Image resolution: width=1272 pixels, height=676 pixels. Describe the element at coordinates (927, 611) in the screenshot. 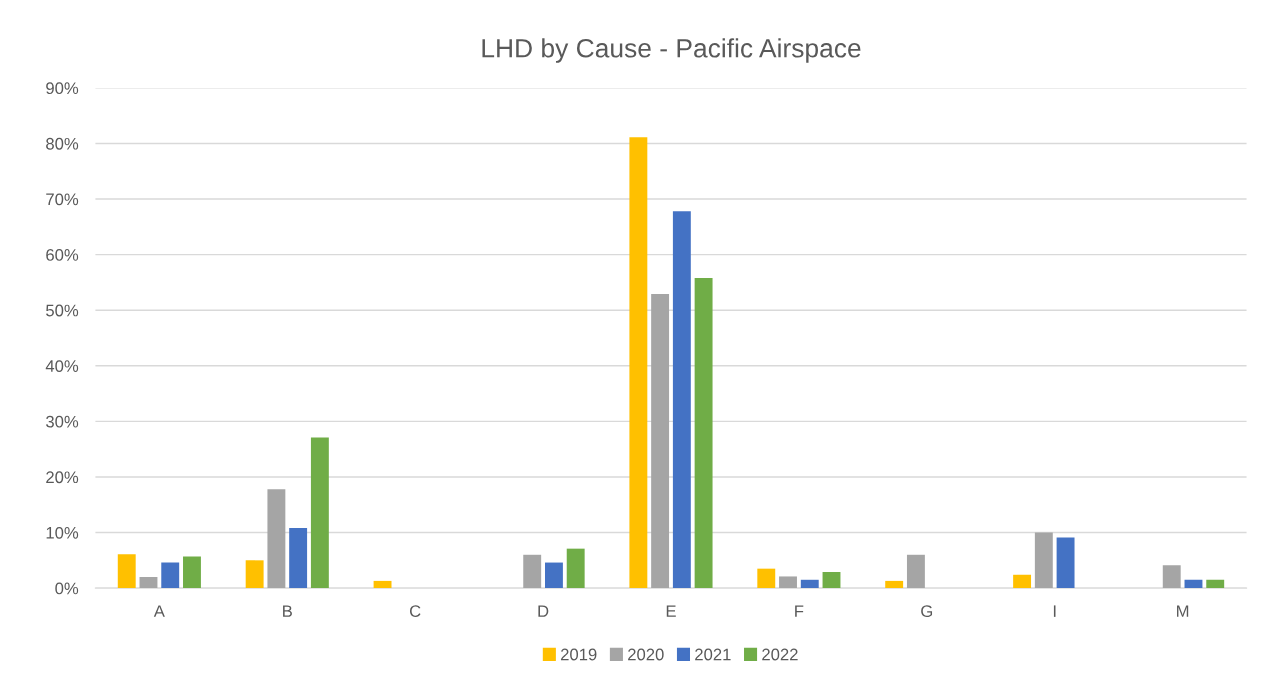

I see `x-tick-label: G` at that location.